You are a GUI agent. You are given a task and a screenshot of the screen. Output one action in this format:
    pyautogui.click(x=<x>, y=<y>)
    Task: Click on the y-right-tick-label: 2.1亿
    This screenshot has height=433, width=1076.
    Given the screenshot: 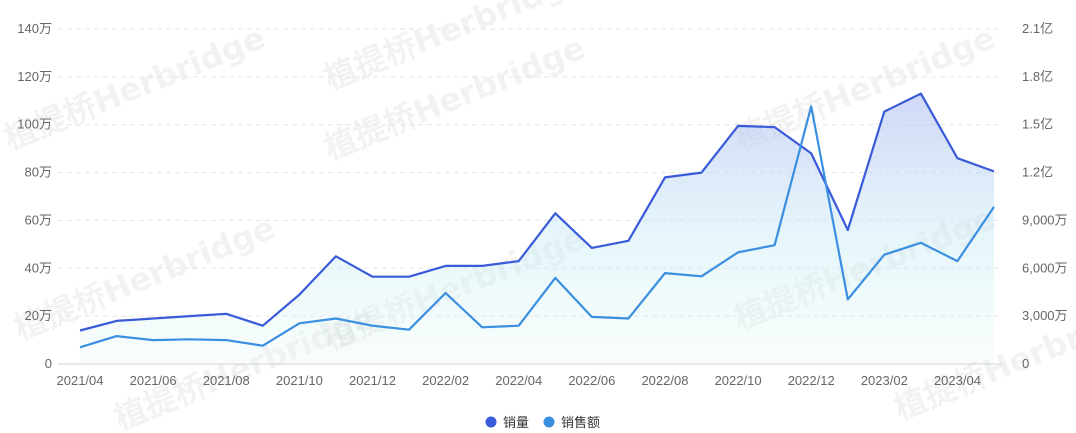 What is the action you would take?
    pyautogui.click(x=1037, y=28)
    